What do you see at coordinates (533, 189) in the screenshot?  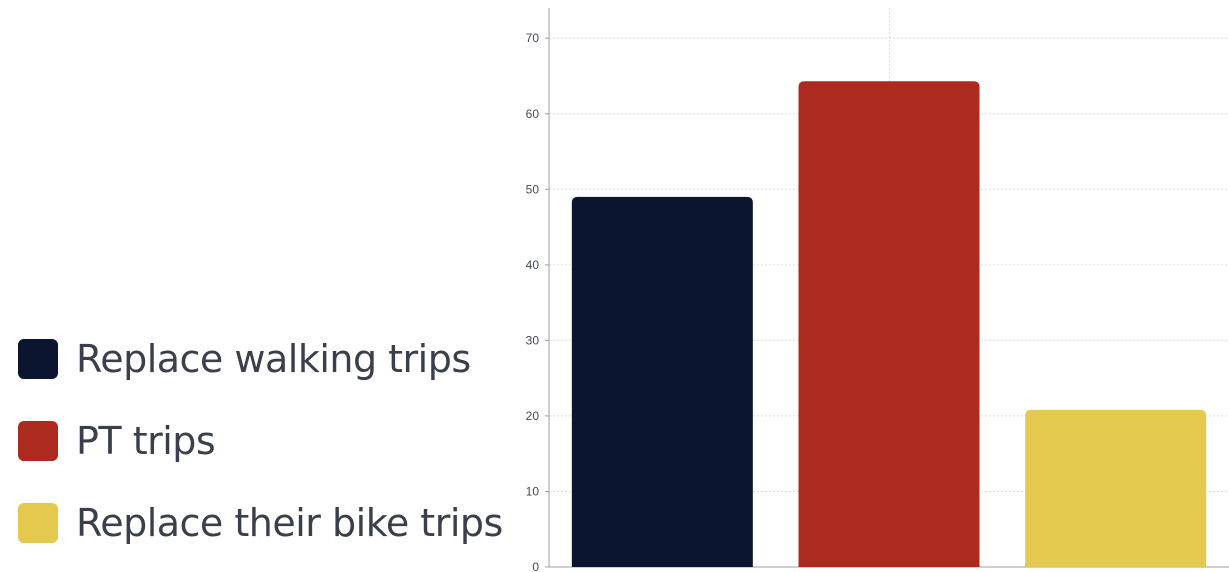 I see `y-tick-label: 50` at bounding box center [533, 189].